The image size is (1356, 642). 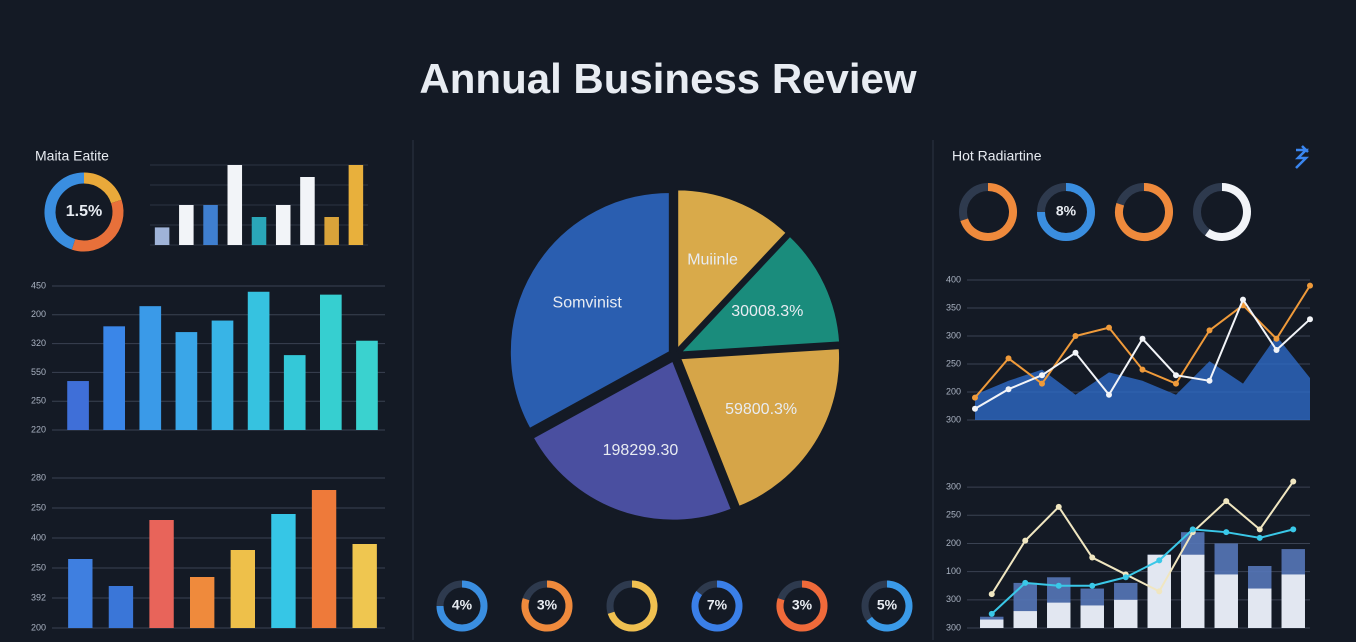 I want to click on line, so click(x=1142, y=571).